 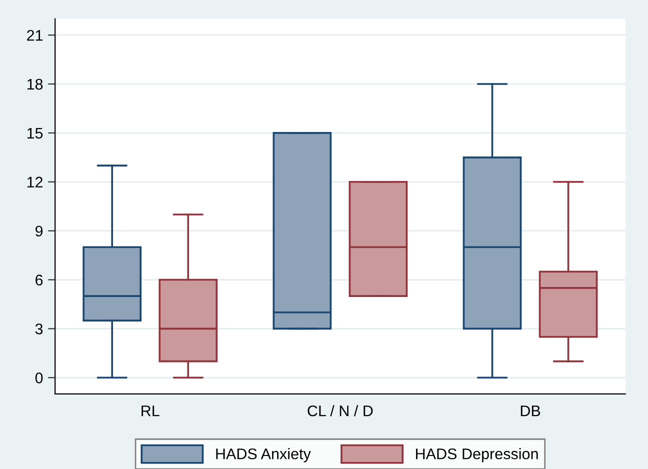 What do you see at coordinates (35, 84) in the screenshot?
I see `y-tick-label: 18` at bounding box center [35, 84].